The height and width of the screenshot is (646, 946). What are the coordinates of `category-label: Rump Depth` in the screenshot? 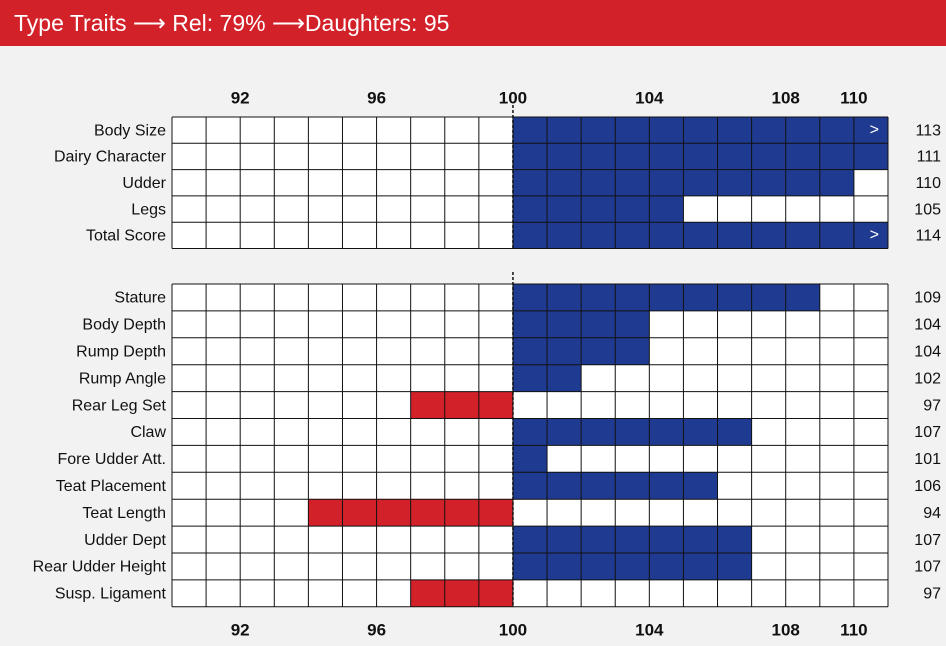 It's located at (121, 351).